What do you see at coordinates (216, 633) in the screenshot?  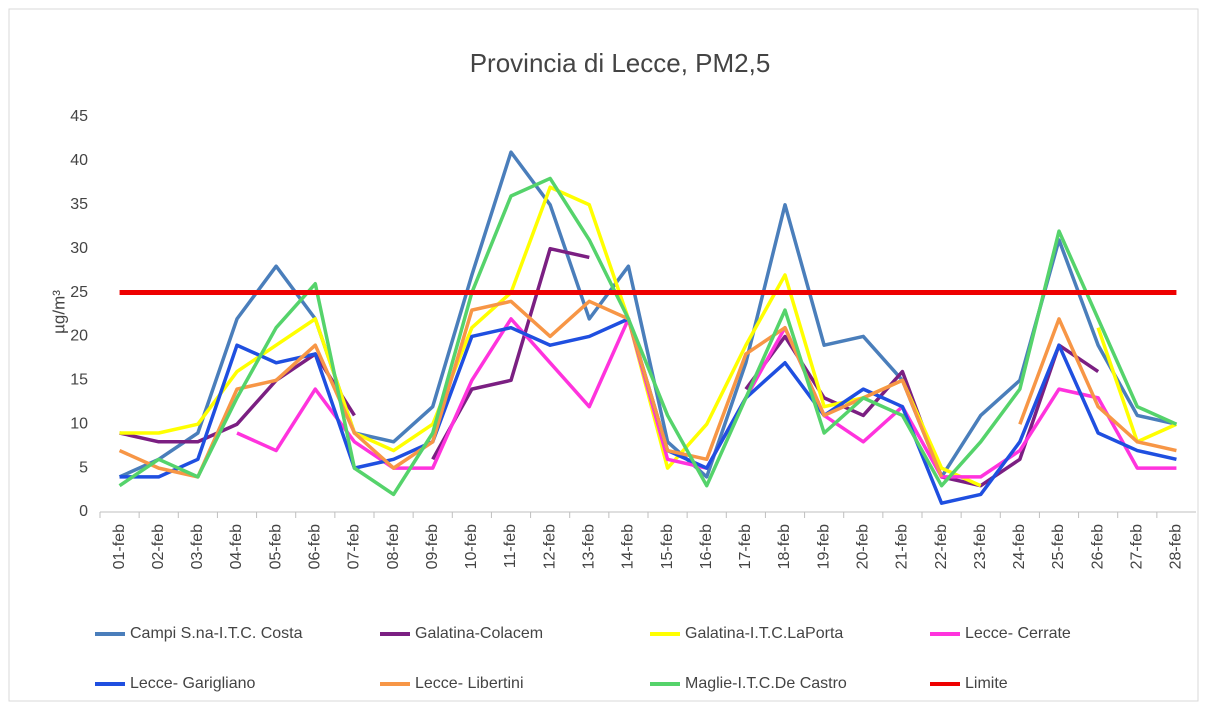 I see `legend-label: Campi S.na-I.T.C. Costa` at bounding box center [216, 633].